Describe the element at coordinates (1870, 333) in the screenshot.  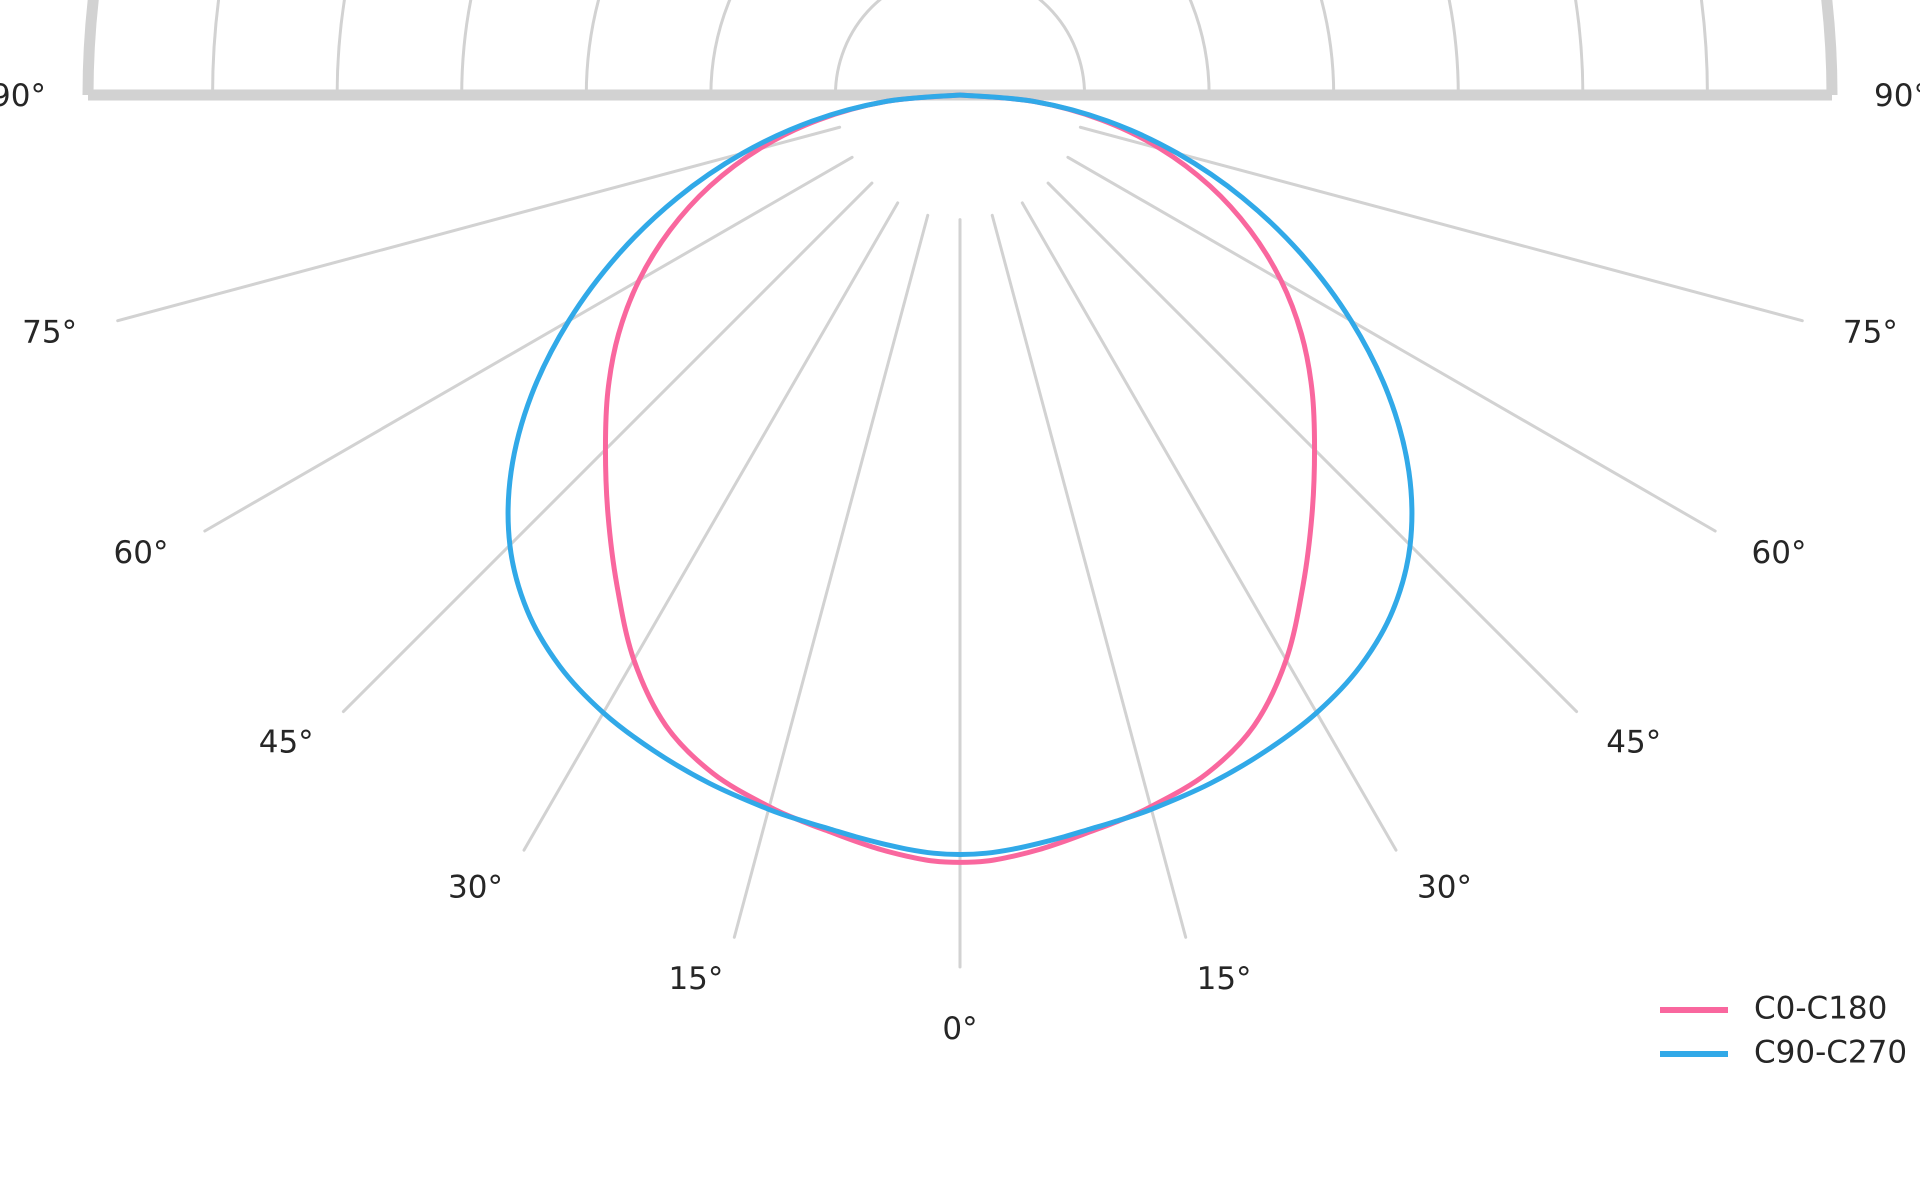
I see `axis-label-right-1: 75°` at that location.